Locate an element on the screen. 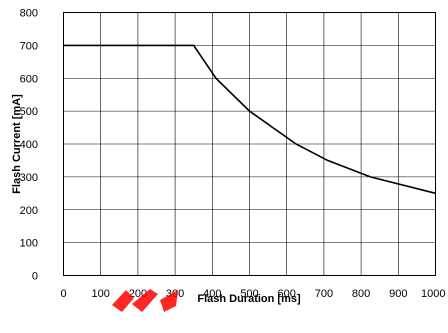  y-tick-label: 700 is located at coordinates (29, 46).